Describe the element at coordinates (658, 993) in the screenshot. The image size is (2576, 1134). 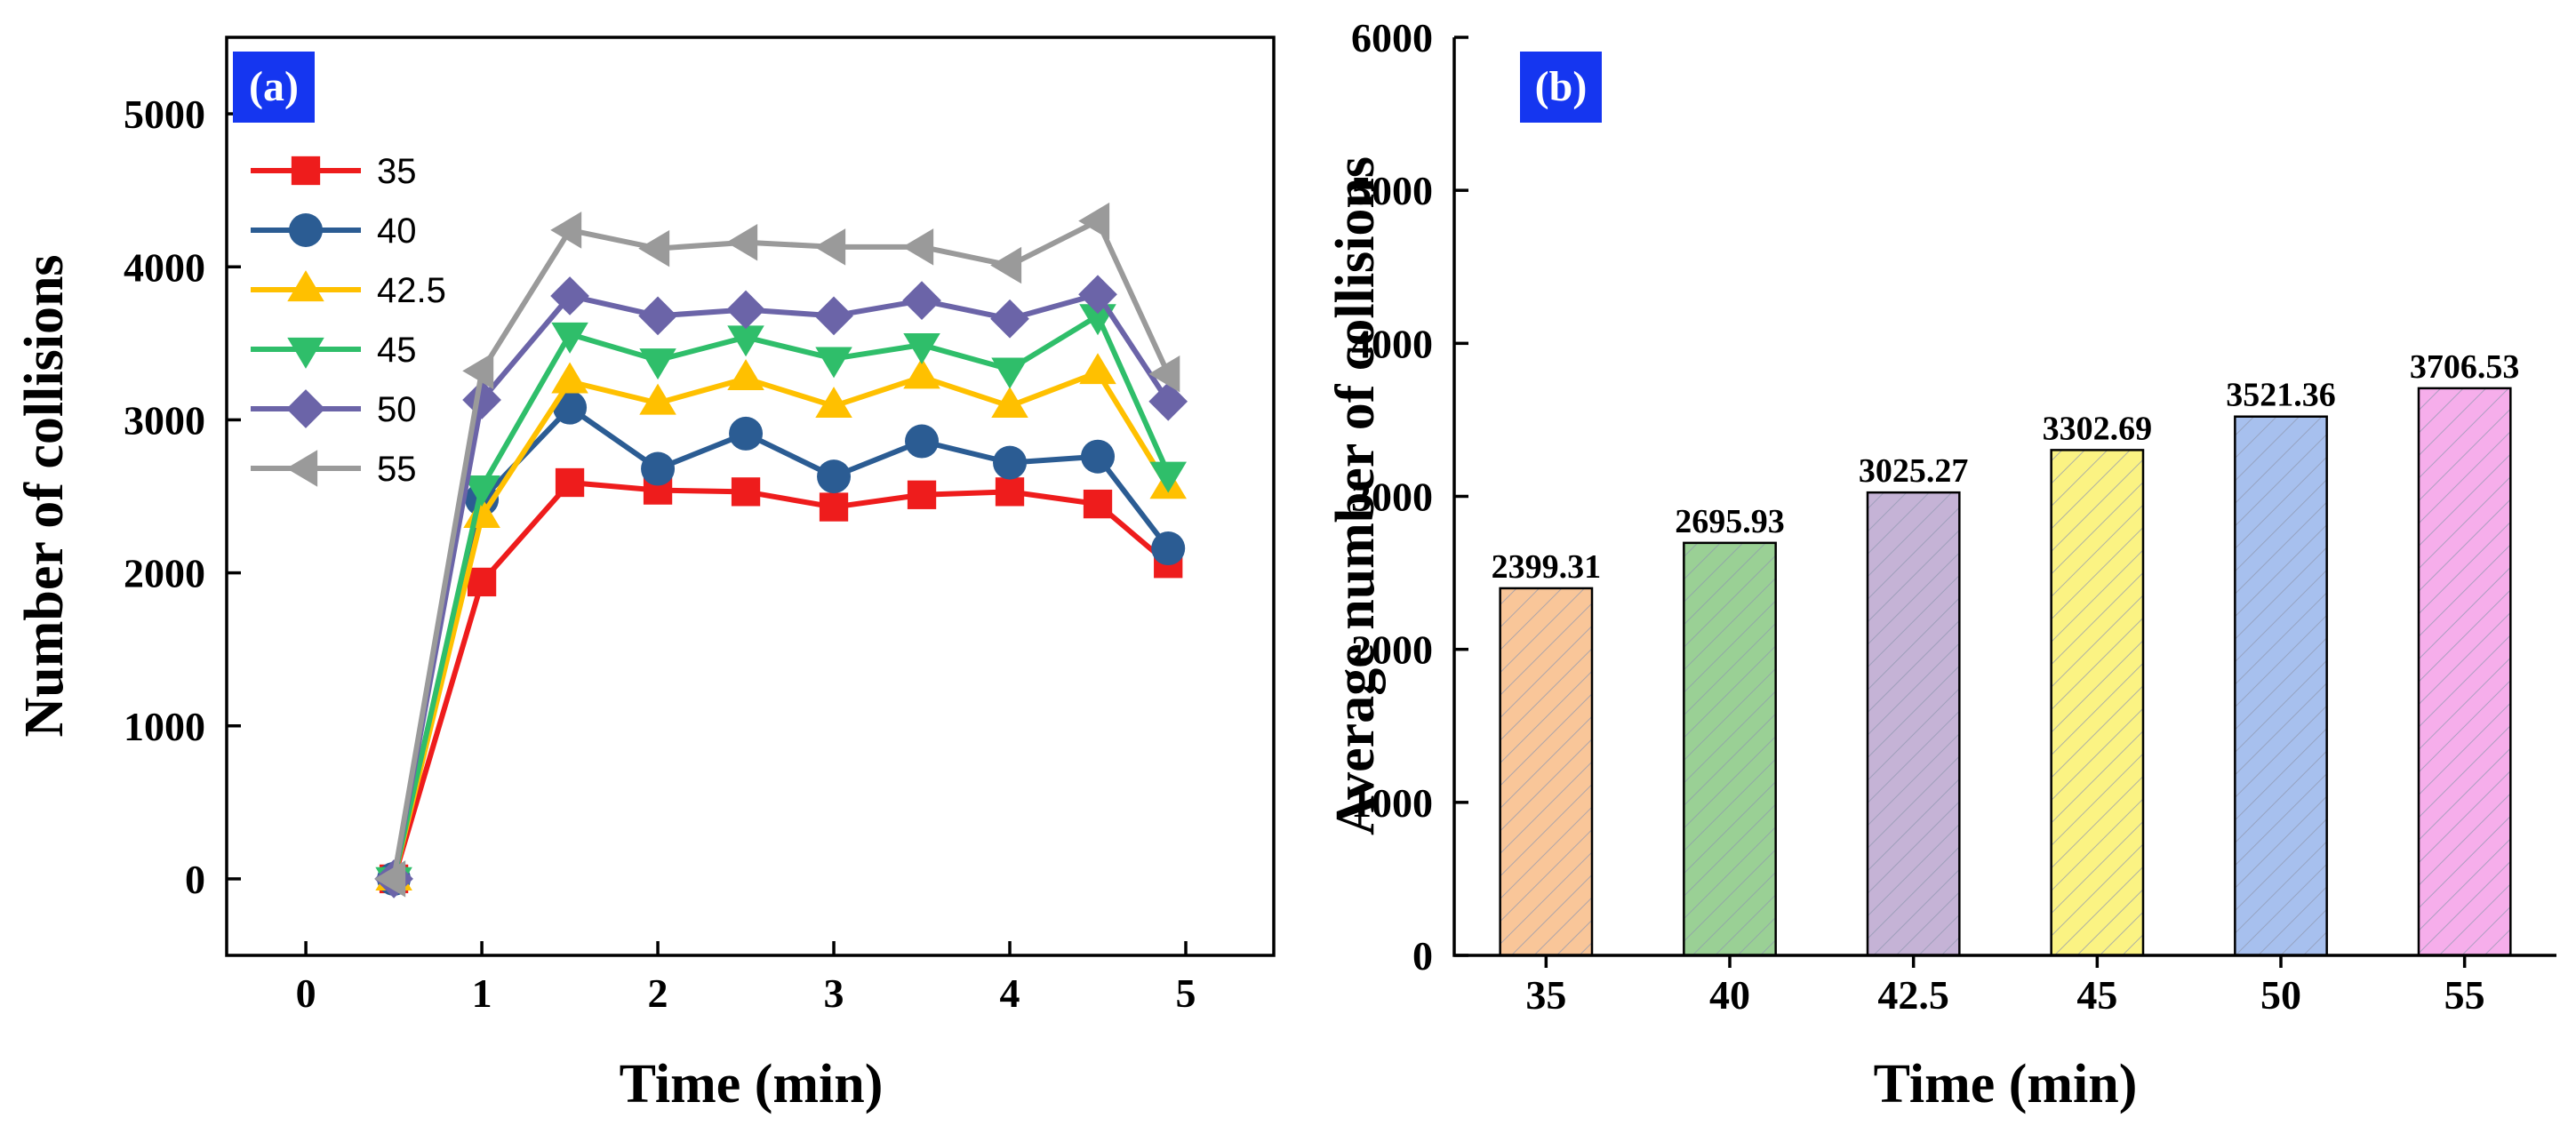
I see `panel-a-x-tick-label: 2` at that location.